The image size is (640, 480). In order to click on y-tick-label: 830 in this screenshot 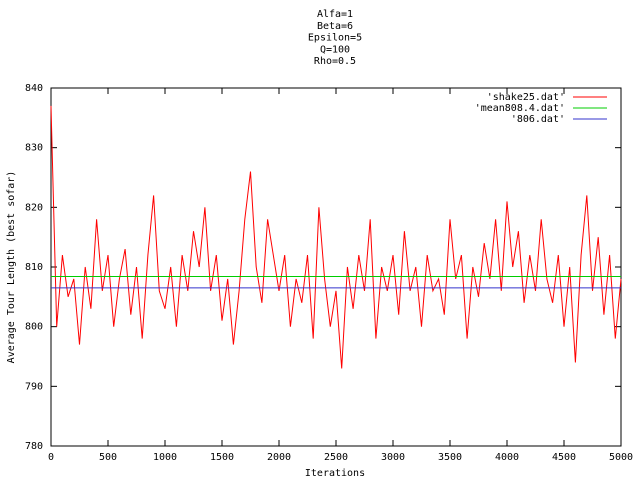, I will do `click(34, 148)`.